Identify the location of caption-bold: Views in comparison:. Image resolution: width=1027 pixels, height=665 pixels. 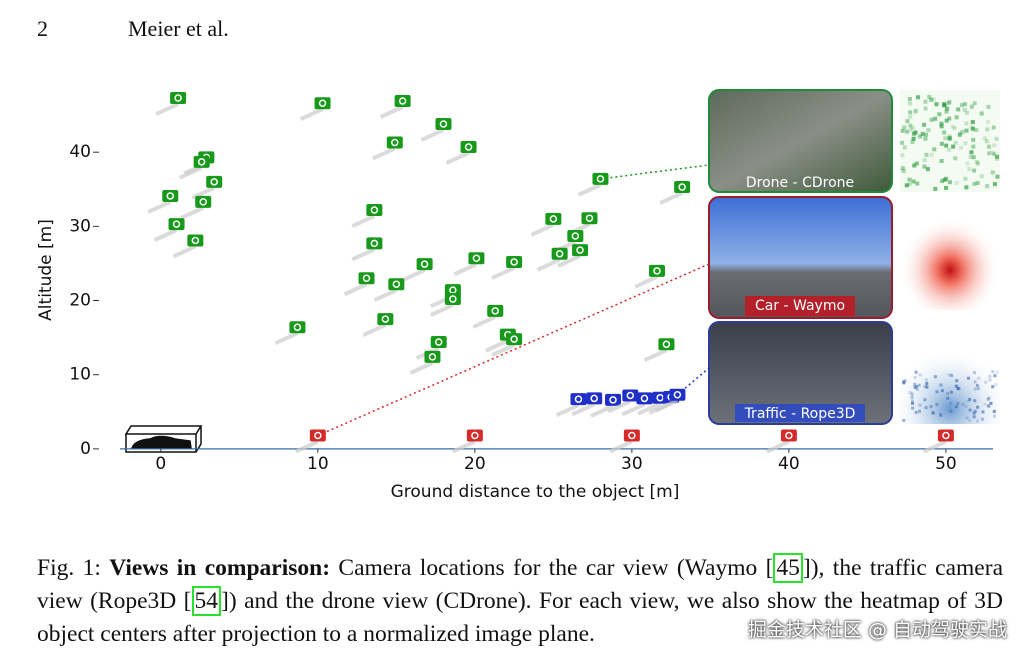
(220, 567).